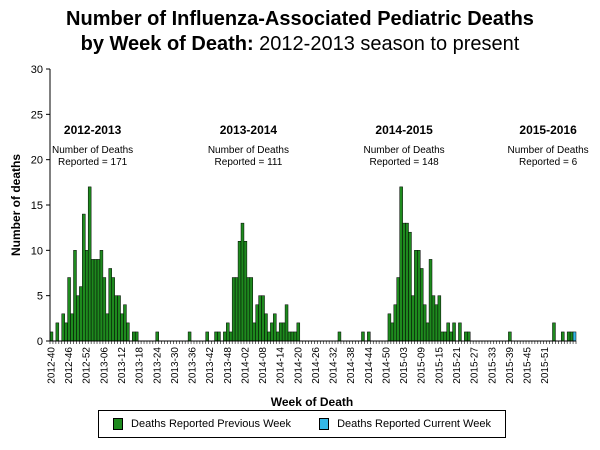 This screenshot has width=600, height=450. What do you see at coordinates (457, 365) in the screenshot?
I see `x-tick-label: 2015-21` at bounding box center [457, 365].